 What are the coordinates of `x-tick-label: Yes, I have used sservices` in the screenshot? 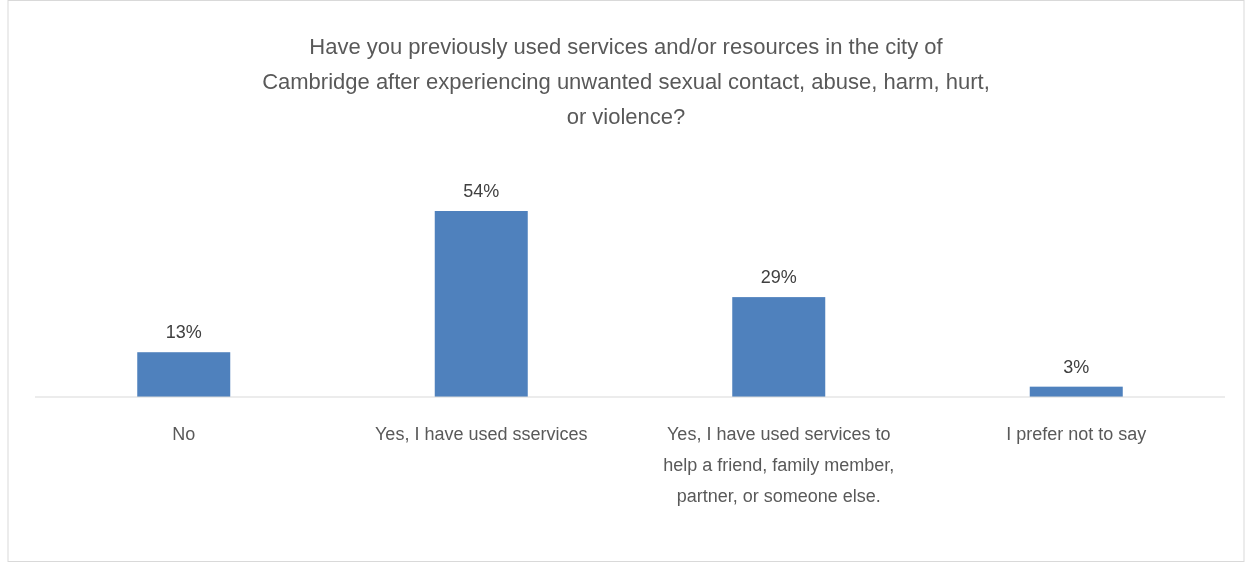 It's located at (481, 434).